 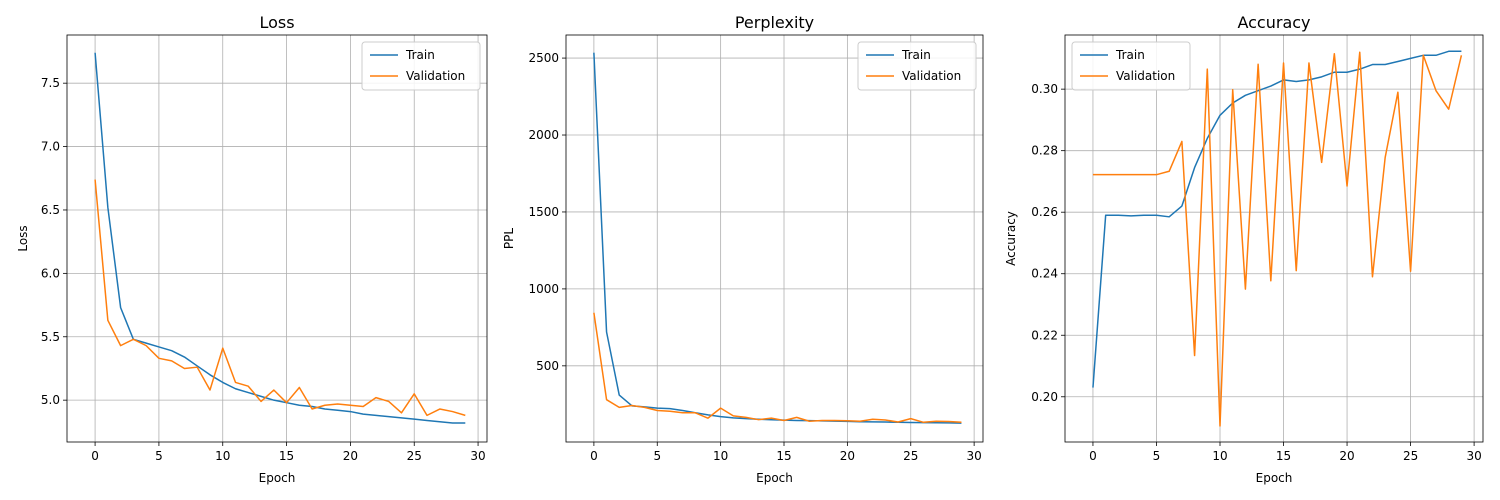 I want to click on y-tick-label: 500, so click(x=547, y=366).